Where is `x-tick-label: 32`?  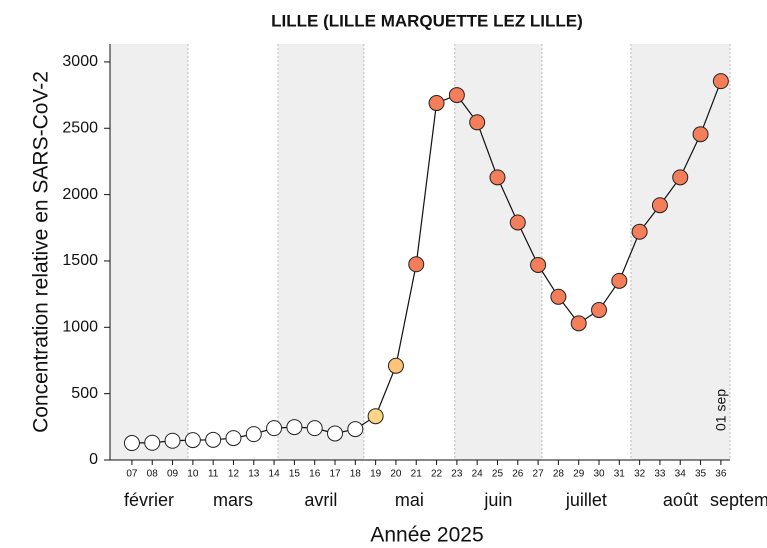 x-tick-label: 32 is located at coordinates (640, 474).